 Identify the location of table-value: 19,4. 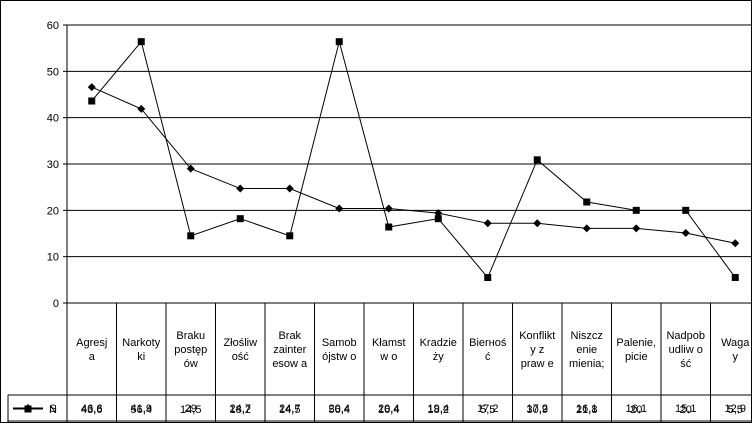
(438, 409).